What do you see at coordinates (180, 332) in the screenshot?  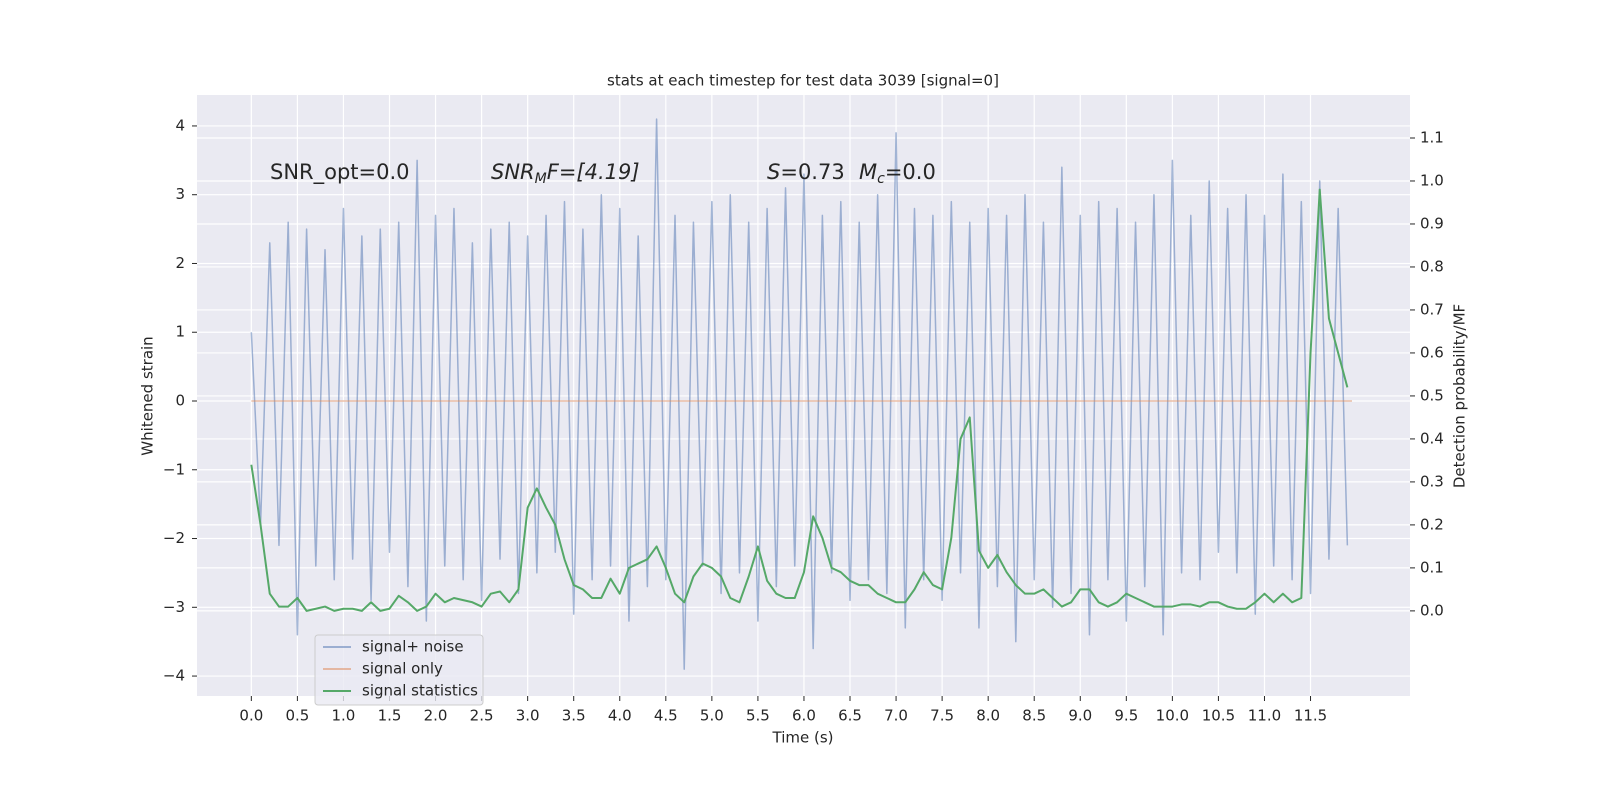 I see `y-tick-label: 1` at bounding box center [180, 332].